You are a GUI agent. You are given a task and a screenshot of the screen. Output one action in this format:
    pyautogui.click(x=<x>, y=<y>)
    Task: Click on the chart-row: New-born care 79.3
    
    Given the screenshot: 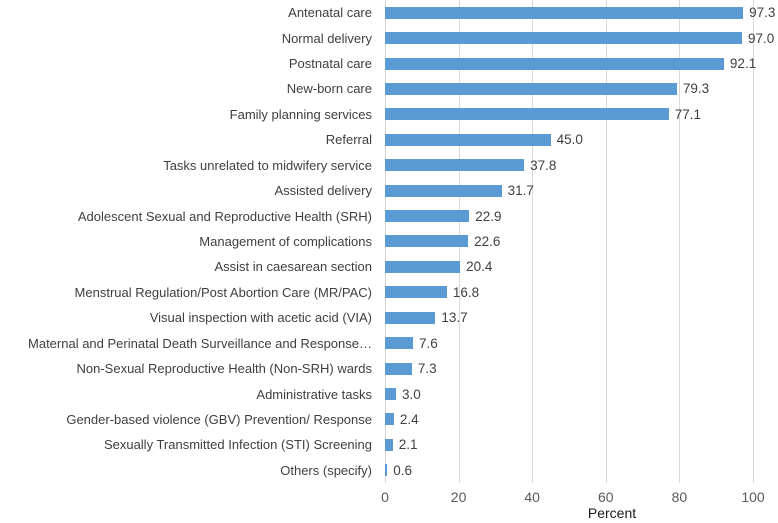 What is the action you would take?
    pyautogui.click(x=389, y=88)
    